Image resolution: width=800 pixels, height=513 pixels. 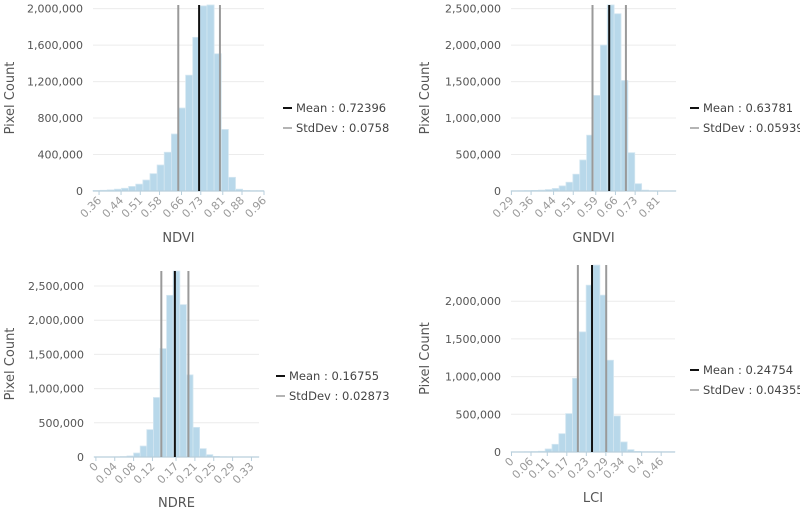 What do you see at coordinates (61, 155) in the screenshot?
I see `y-tick-label: 400,000` at bounding box center [61, 155].